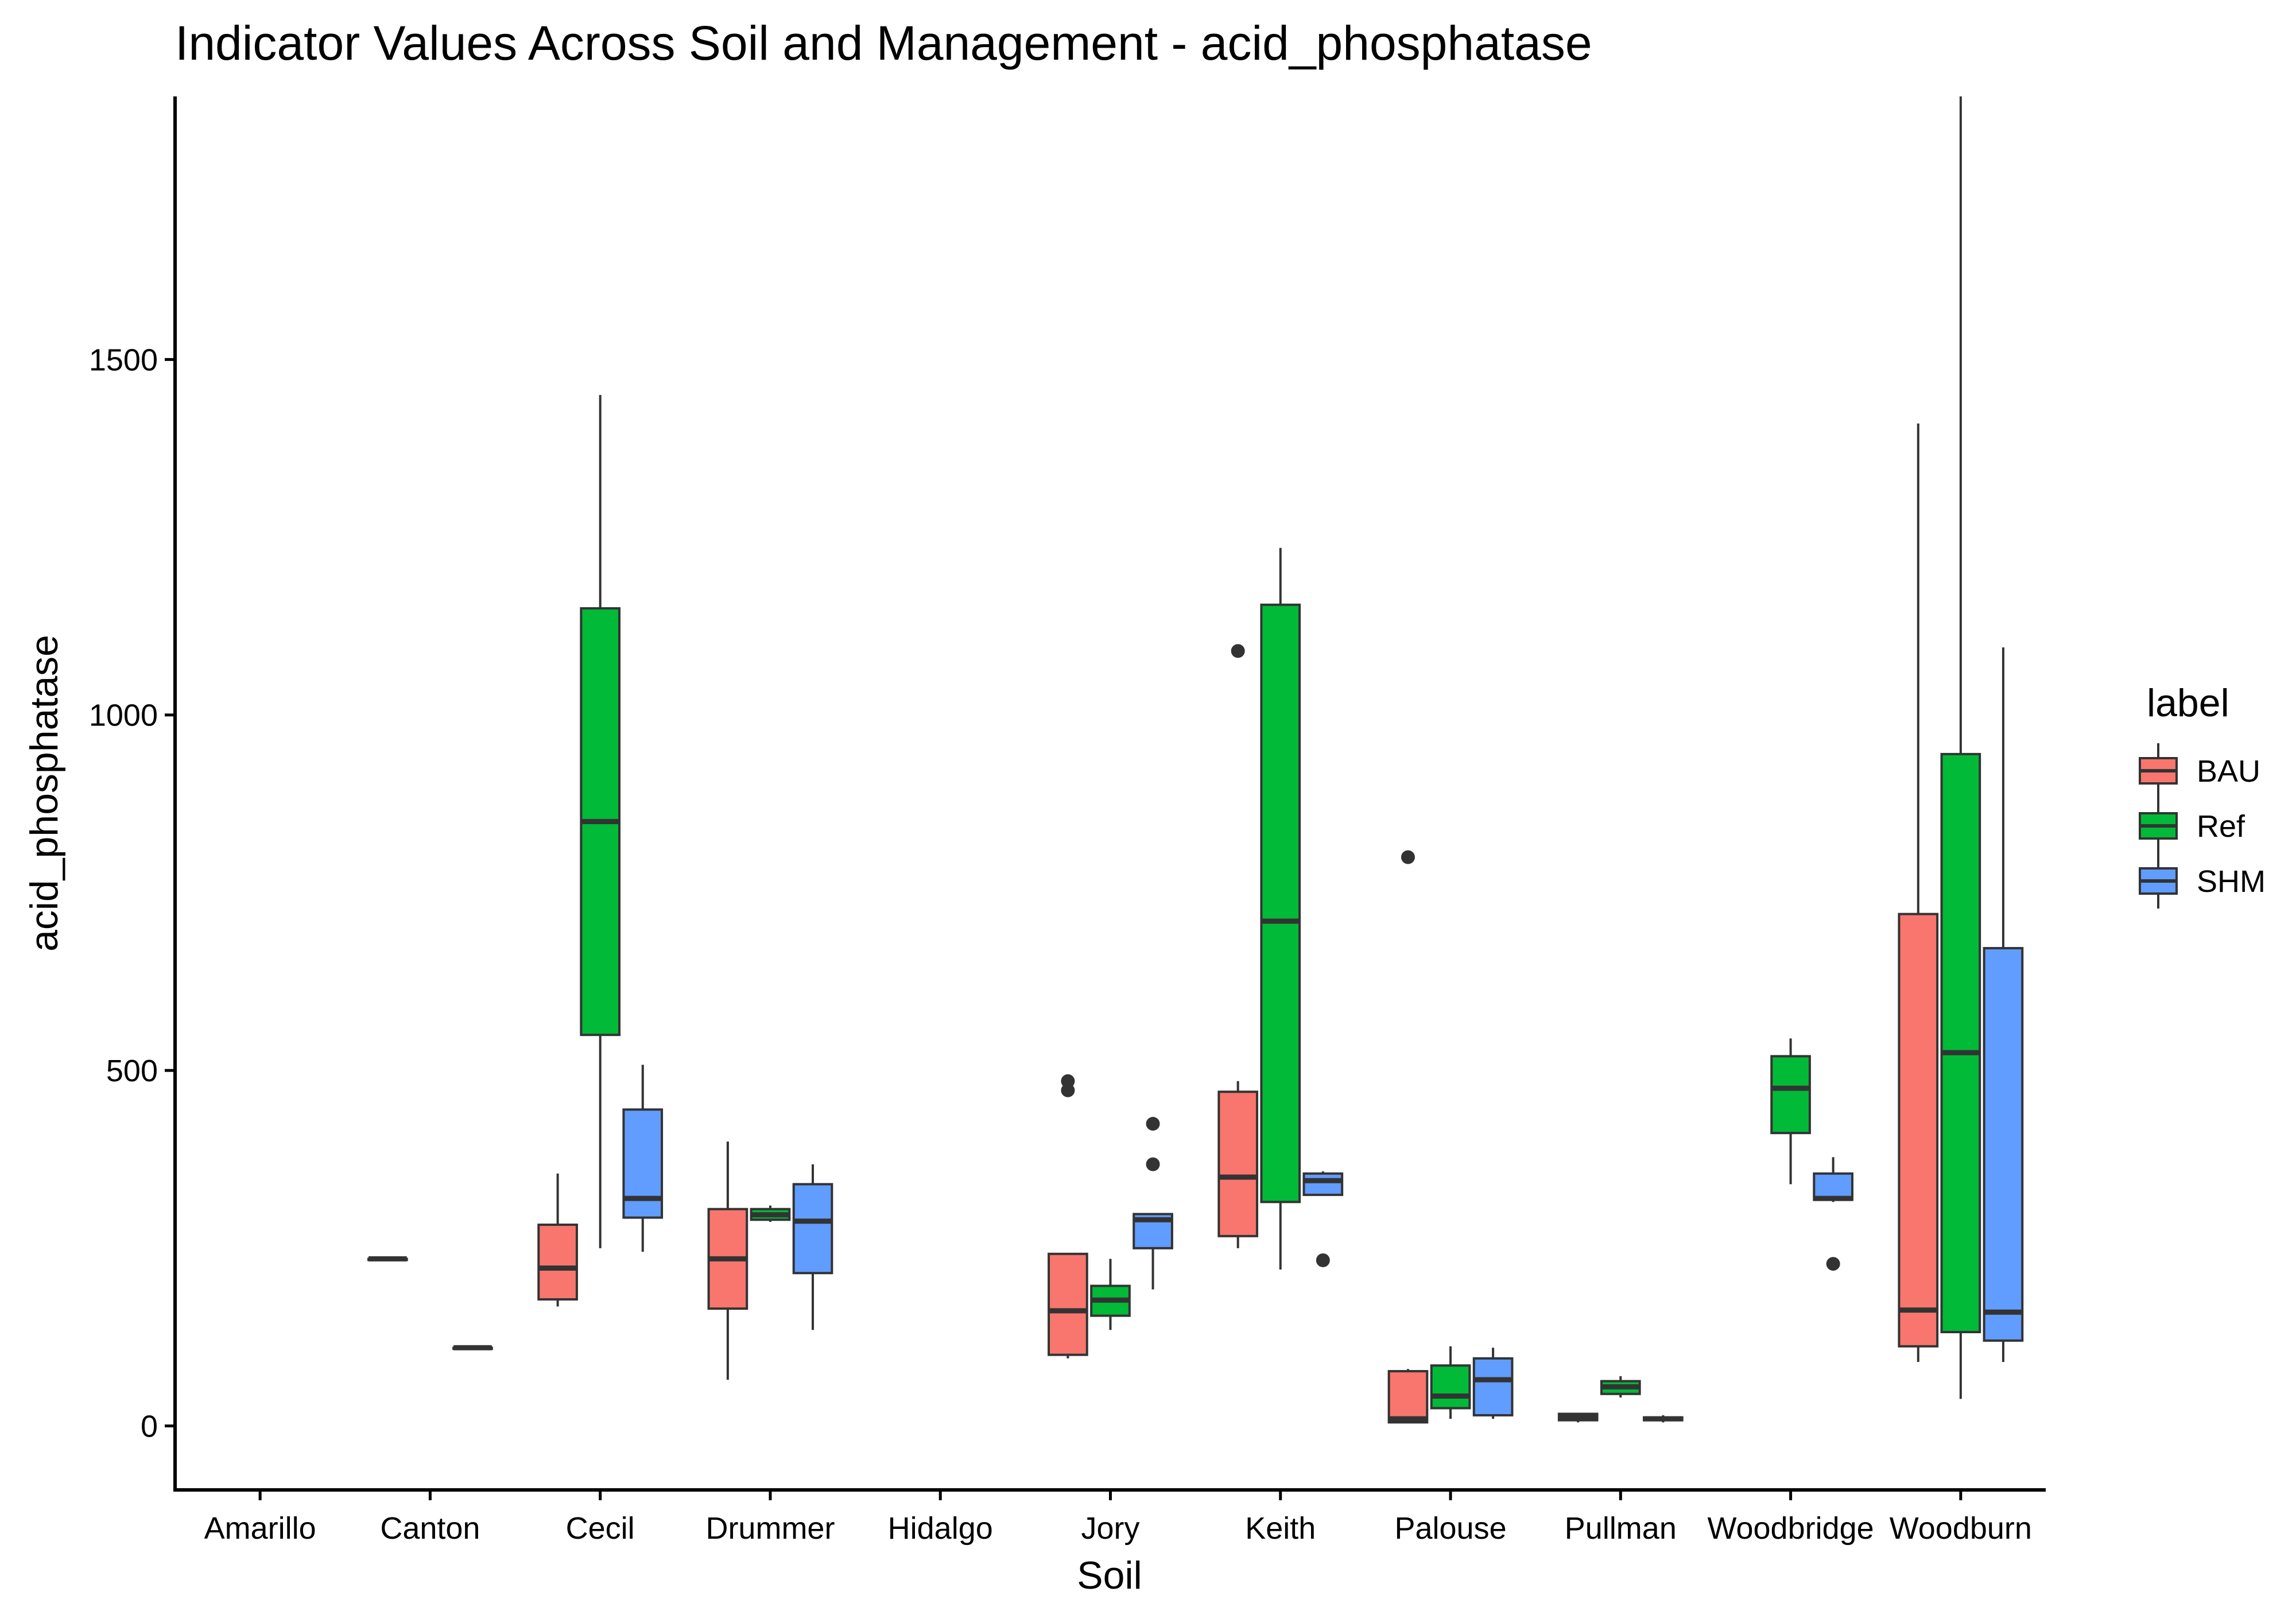 The height and width of the screenshot is (1607, 2296). What do you see at coordinates (1109, 1575) in the screenshot?
I see `x-axis-title: Soil` at bounding box center [1109, 1575].